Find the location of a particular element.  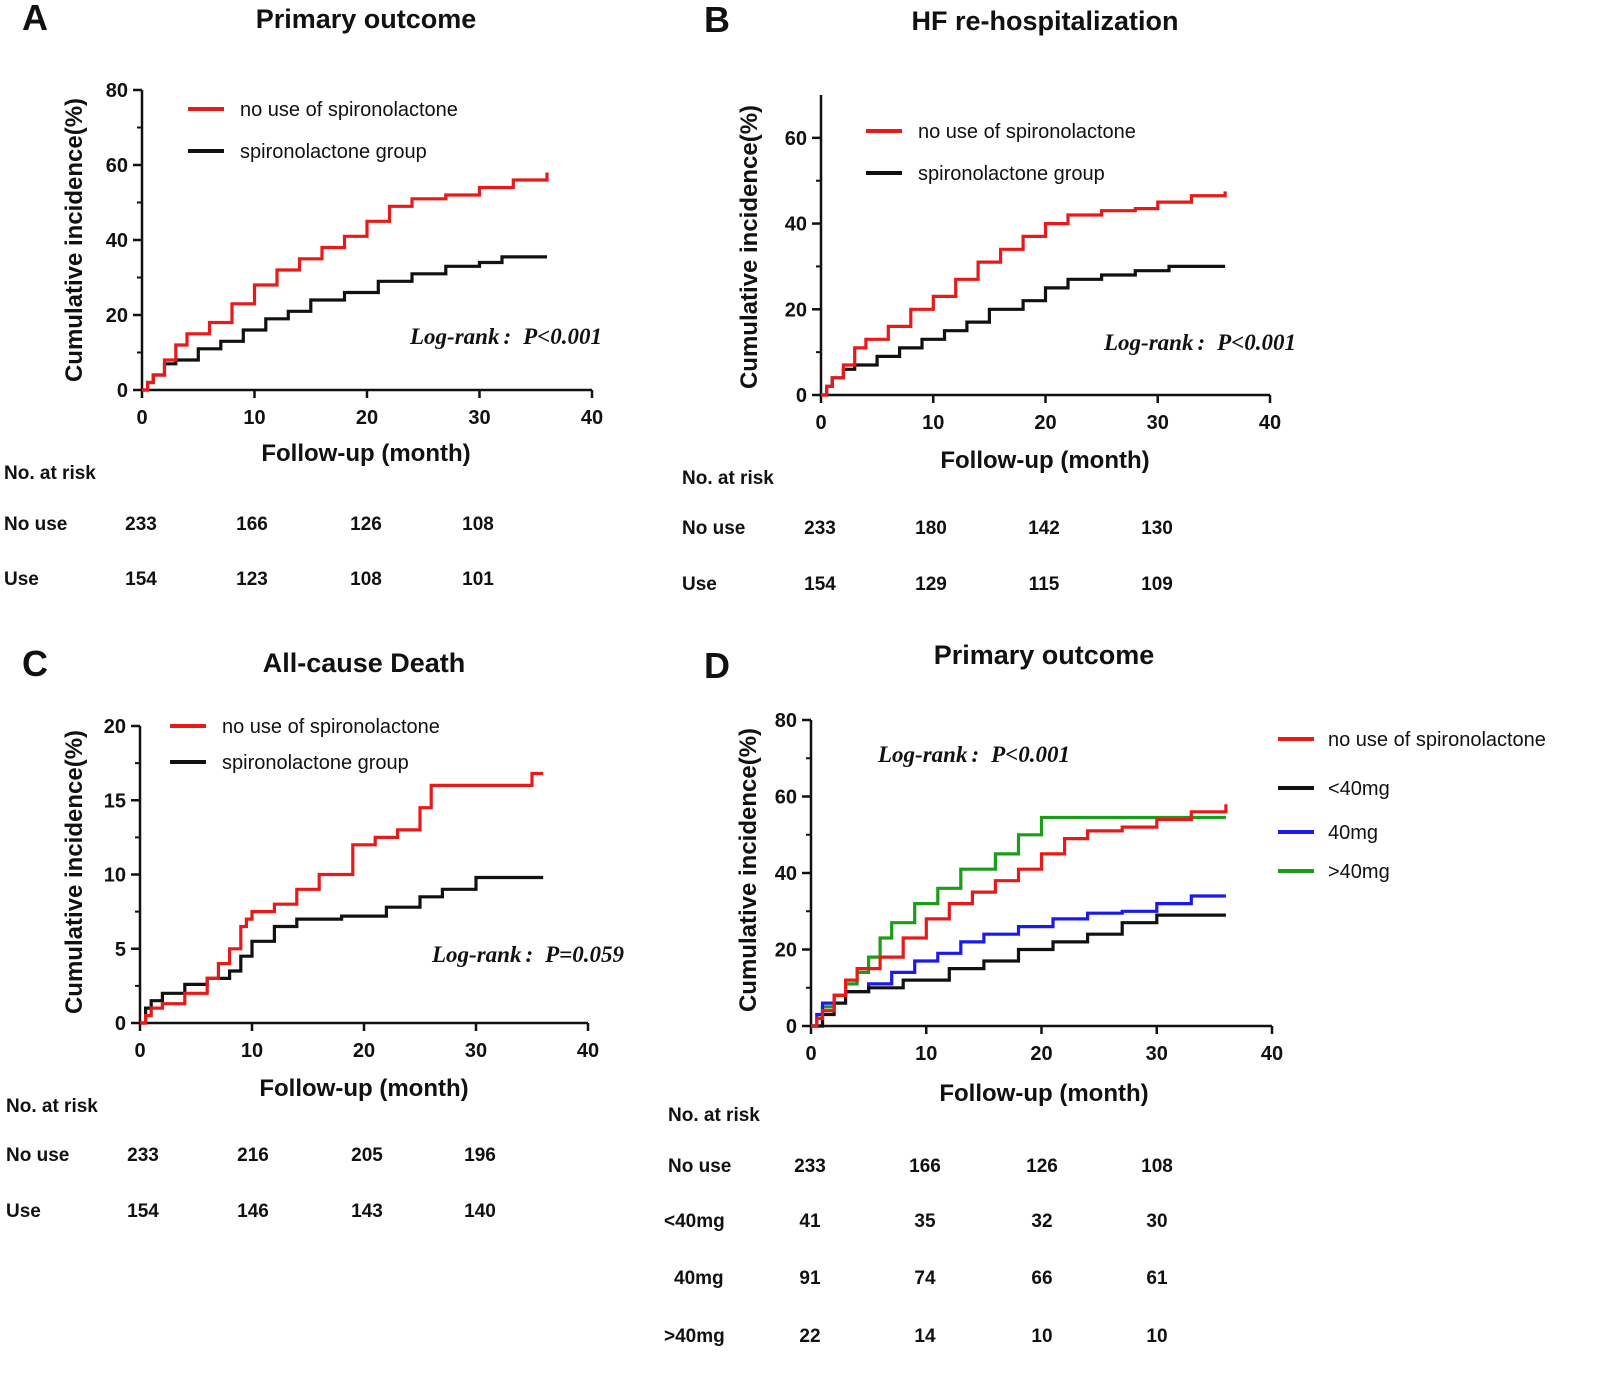

risk-value: 22 is located at coordinates (809, 1336).